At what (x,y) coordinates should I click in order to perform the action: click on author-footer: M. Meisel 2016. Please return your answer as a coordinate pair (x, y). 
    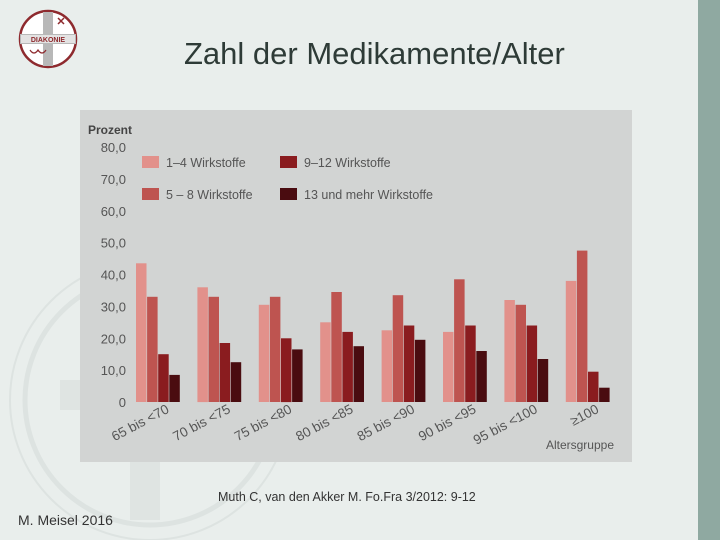
    Looking at the image, I should click on (65, 520).